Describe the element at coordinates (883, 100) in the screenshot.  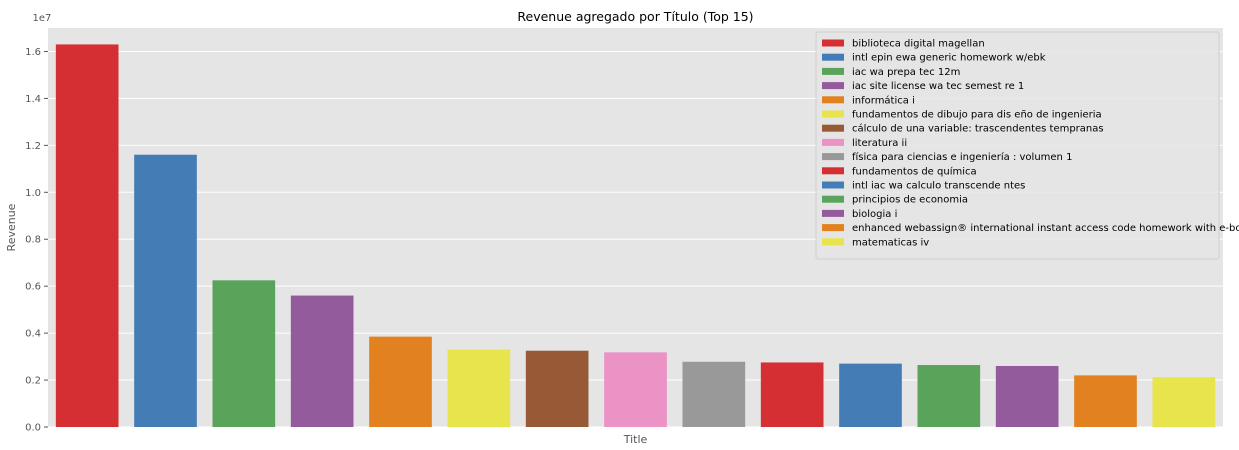
I see `legend-label-5: informática i` at that location.